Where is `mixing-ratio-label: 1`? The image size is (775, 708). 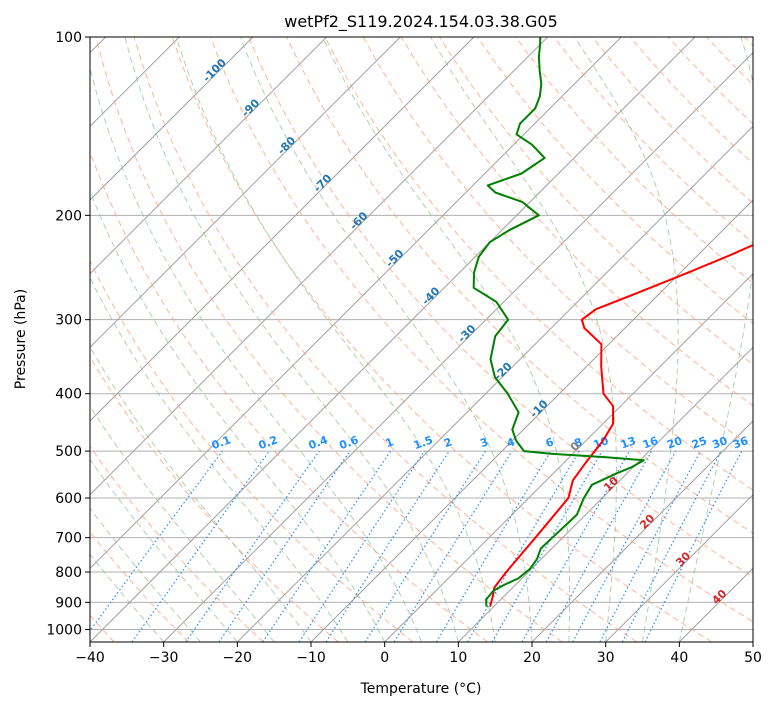 mixing-ratio-label: 1 is located at coordinates (390, 442).